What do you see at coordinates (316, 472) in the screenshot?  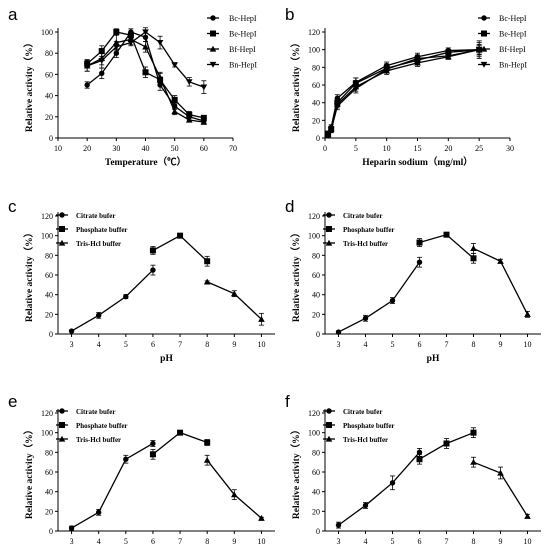 I see `y-tick-label: 60` at bounding box center [316, 472].